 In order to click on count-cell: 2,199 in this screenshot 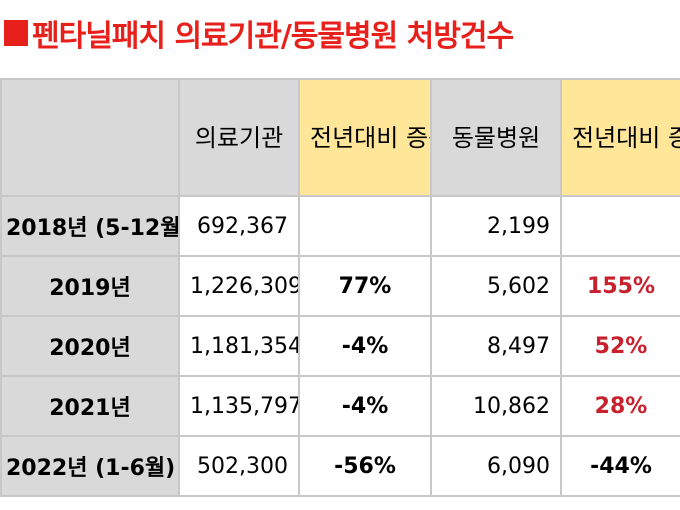, I will do `click(496, 226)`.